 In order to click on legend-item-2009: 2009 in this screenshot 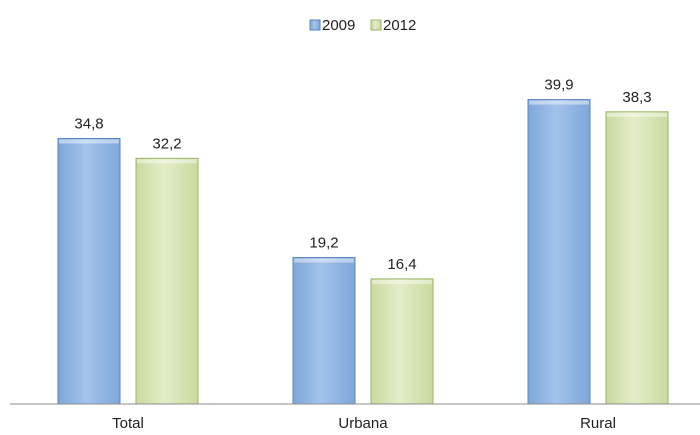, I will do `click(332, 25)`.